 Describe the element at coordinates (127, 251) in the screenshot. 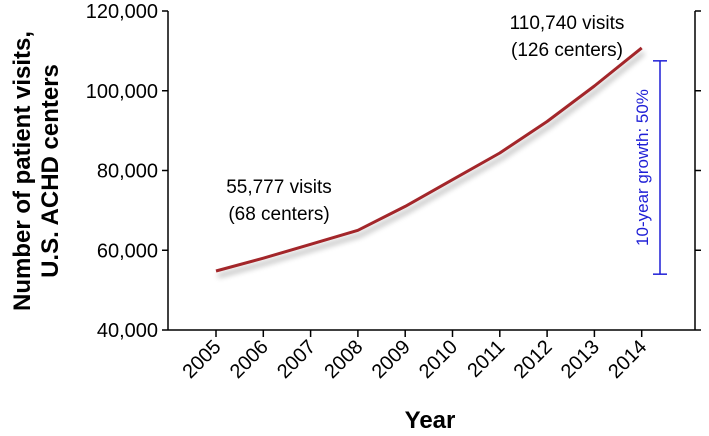

I see `y-tick-label: 60,000` at that location.